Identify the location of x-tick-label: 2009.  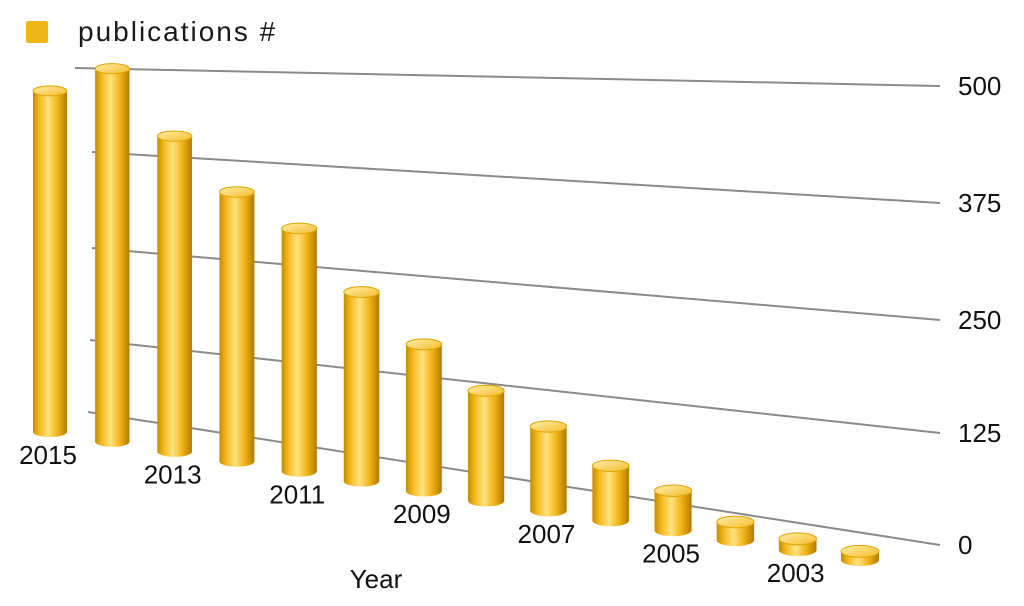
(422, 514).